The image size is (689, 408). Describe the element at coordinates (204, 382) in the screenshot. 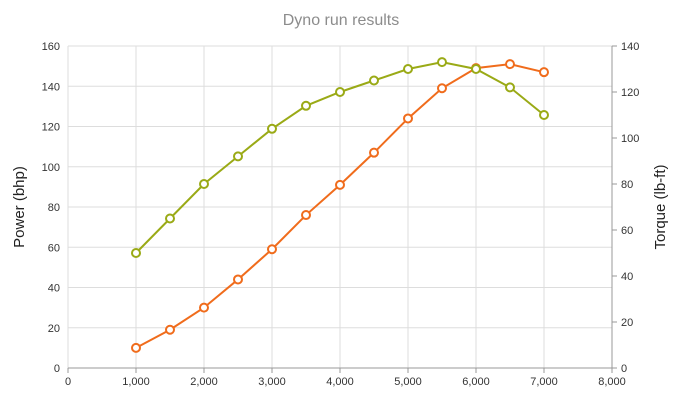

I see `x-tick-label: 2,000` at that location.